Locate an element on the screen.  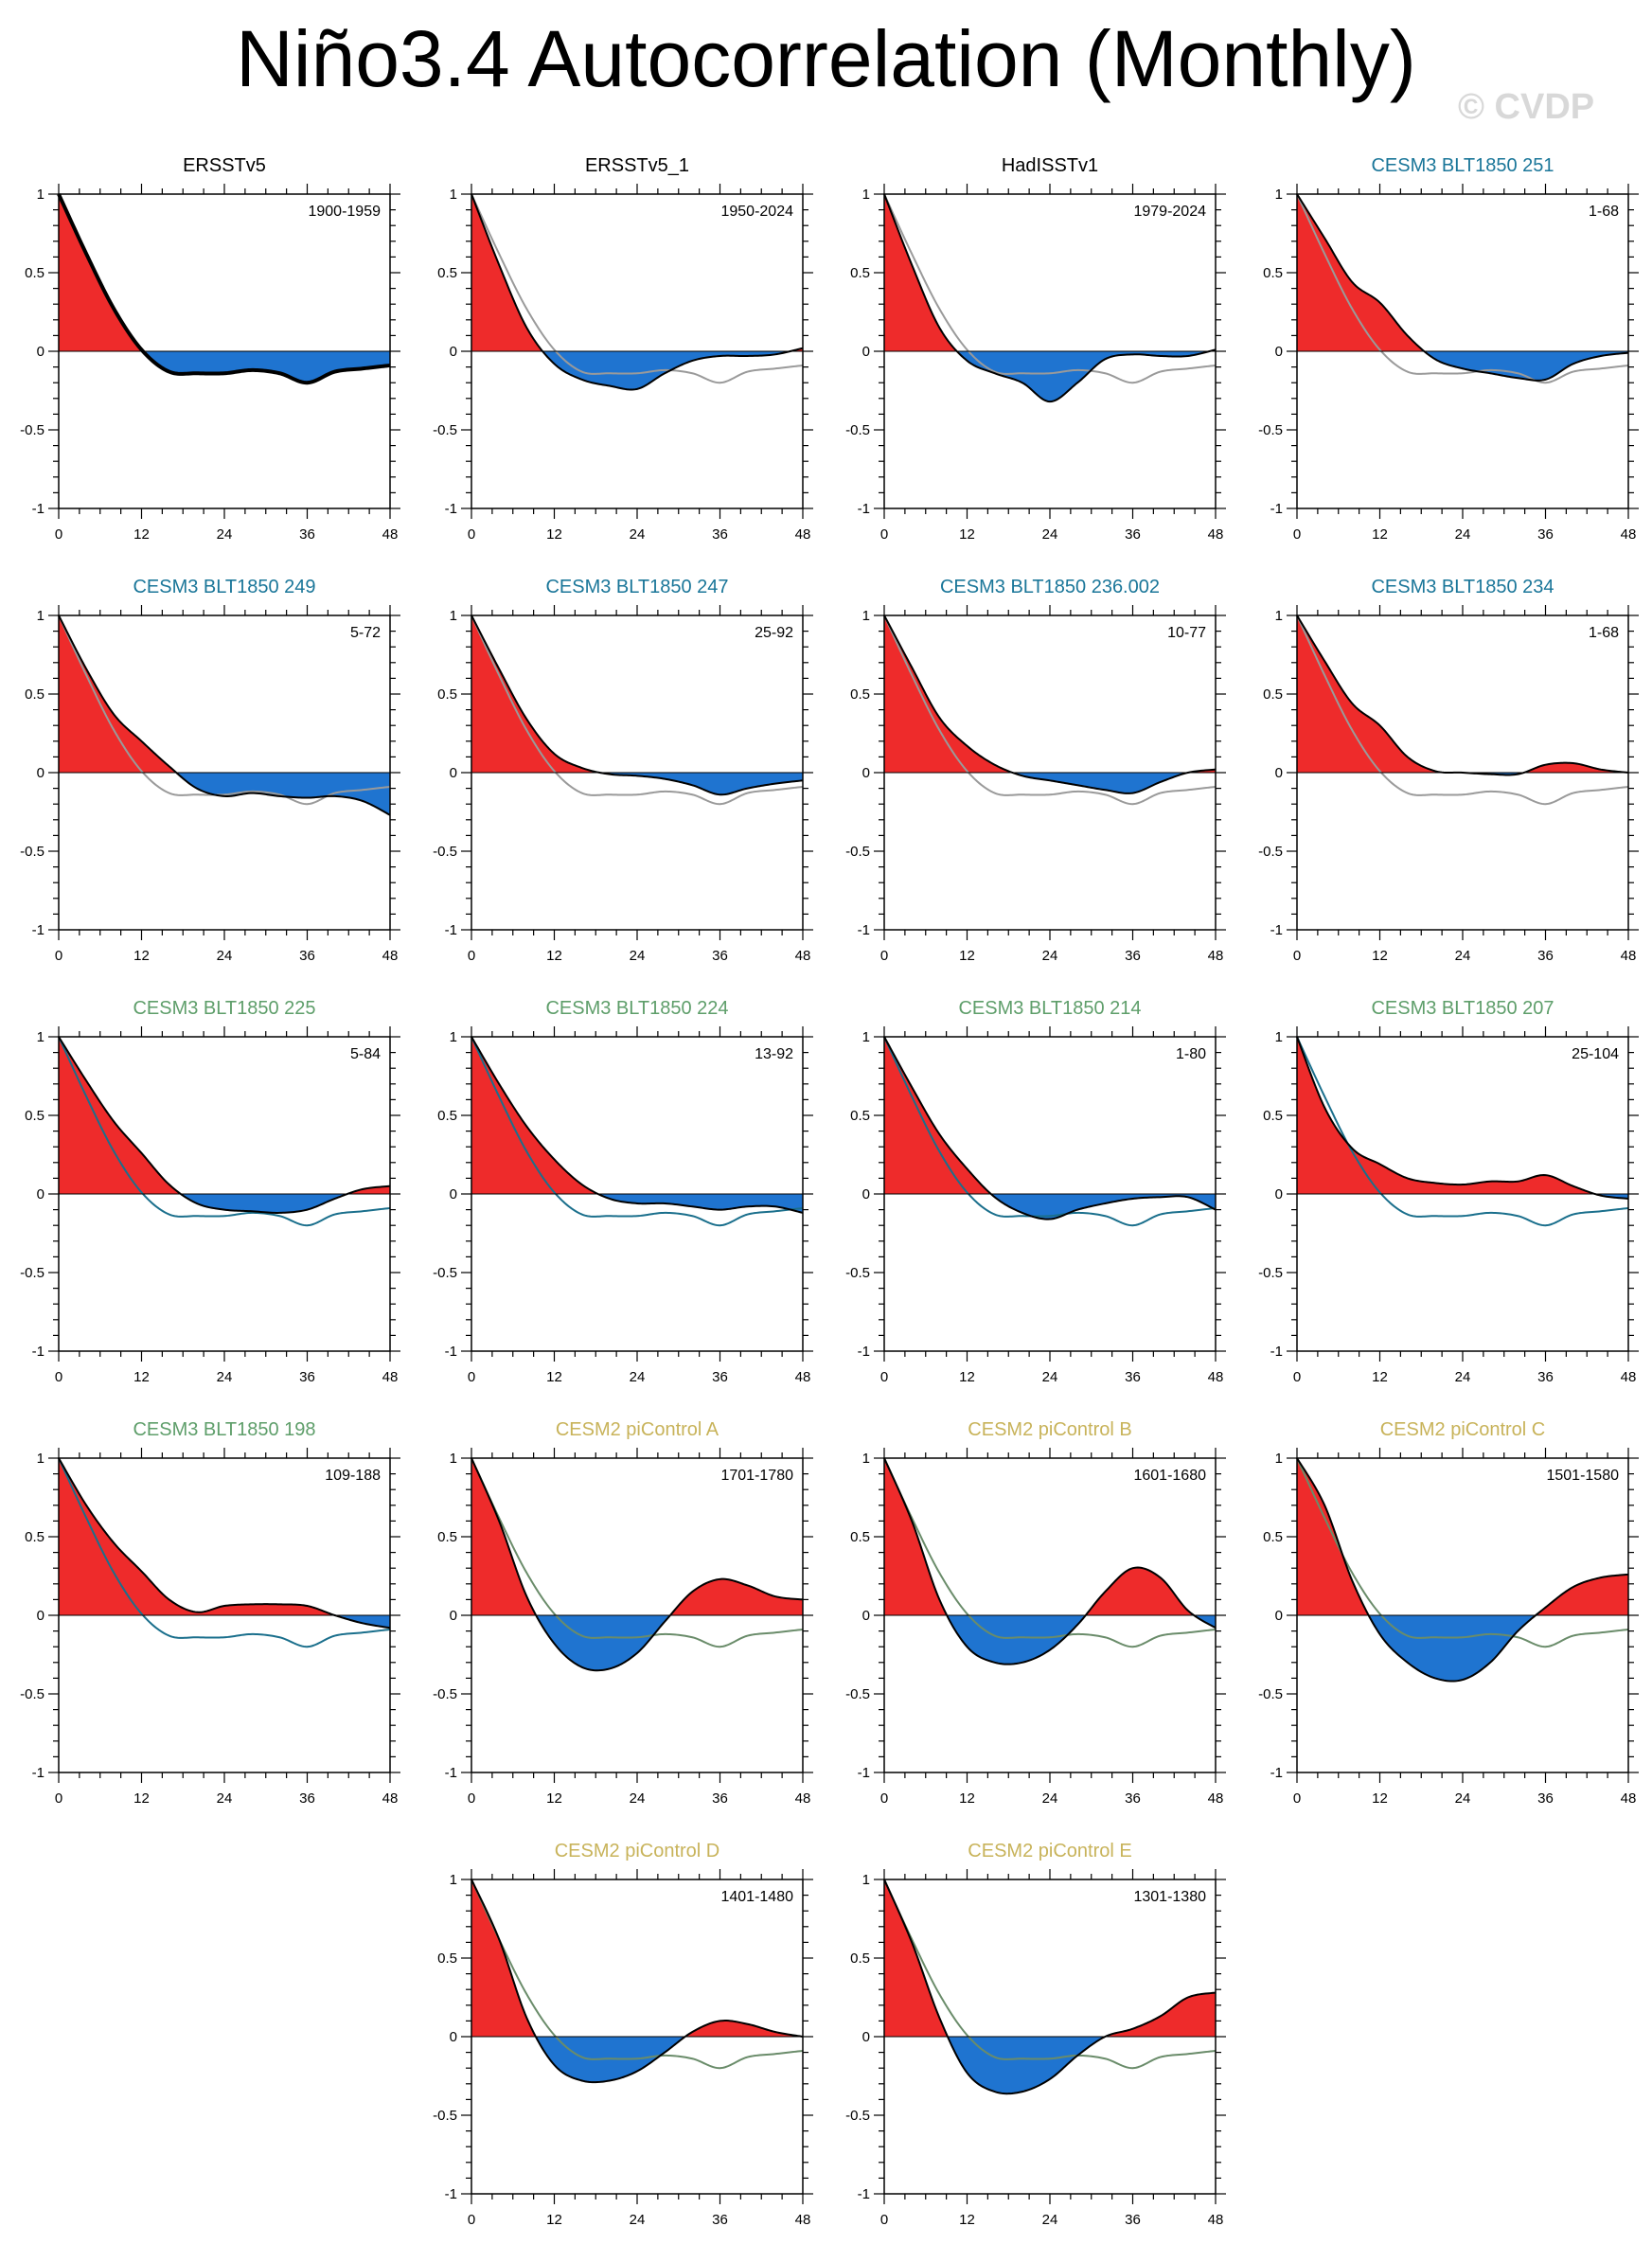
panel-title: CESM3 BLT1850 224 is located at coordinates (636, 1008).